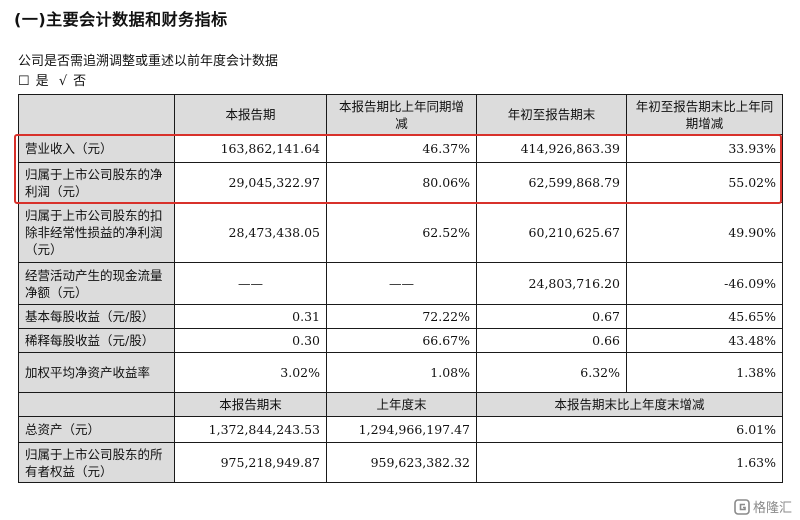  I want to click on cell-value: 55.02%, so click(704, 182).